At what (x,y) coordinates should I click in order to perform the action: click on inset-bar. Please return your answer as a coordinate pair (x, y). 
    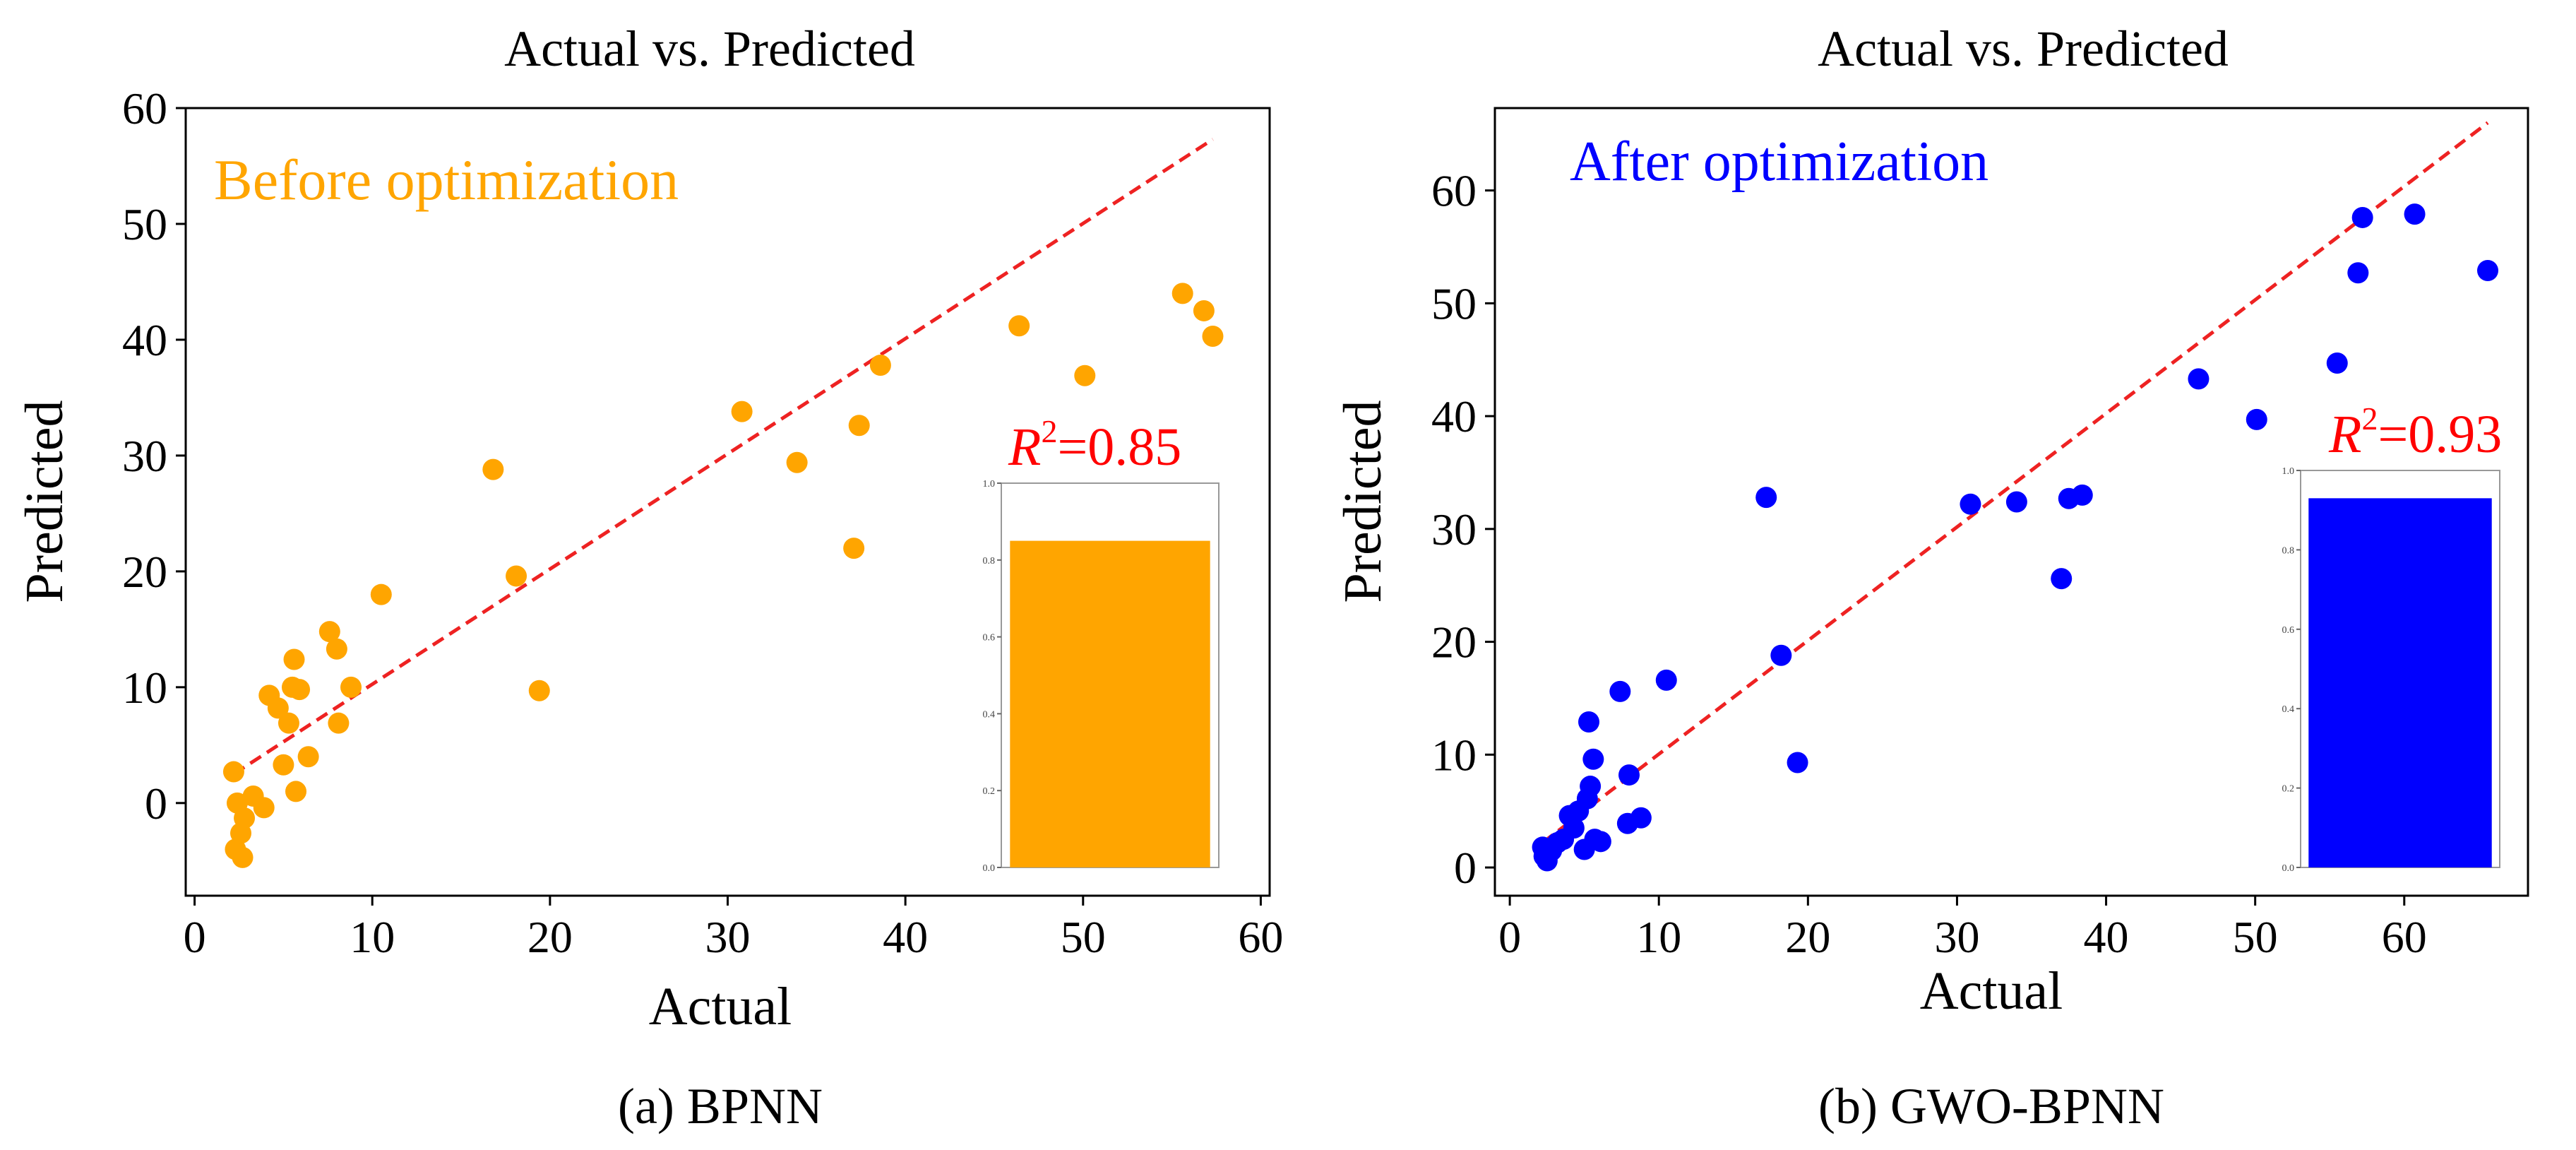
    Looking at the image, I should click on (2400, 682).